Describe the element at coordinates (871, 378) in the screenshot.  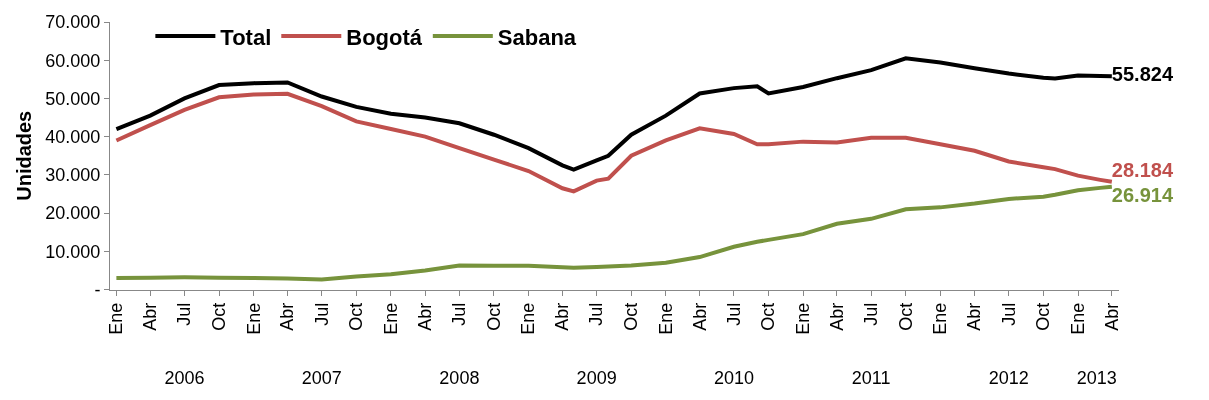
I see `x2-tick-label: 2011` at that location.